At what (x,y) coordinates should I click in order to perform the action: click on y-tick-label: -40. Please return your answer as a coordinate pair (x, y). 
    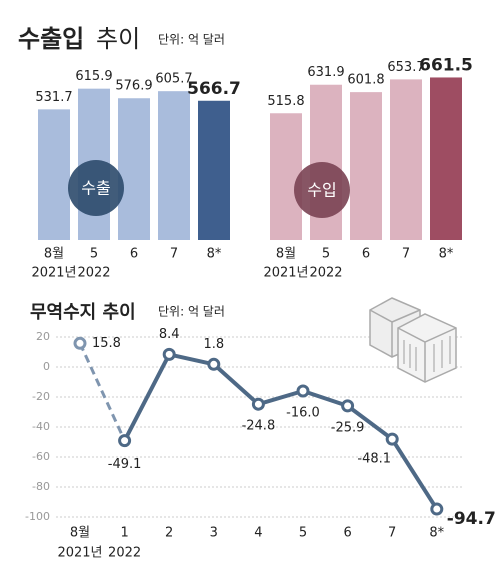
    Looking at the image, I should click on (41, 426).